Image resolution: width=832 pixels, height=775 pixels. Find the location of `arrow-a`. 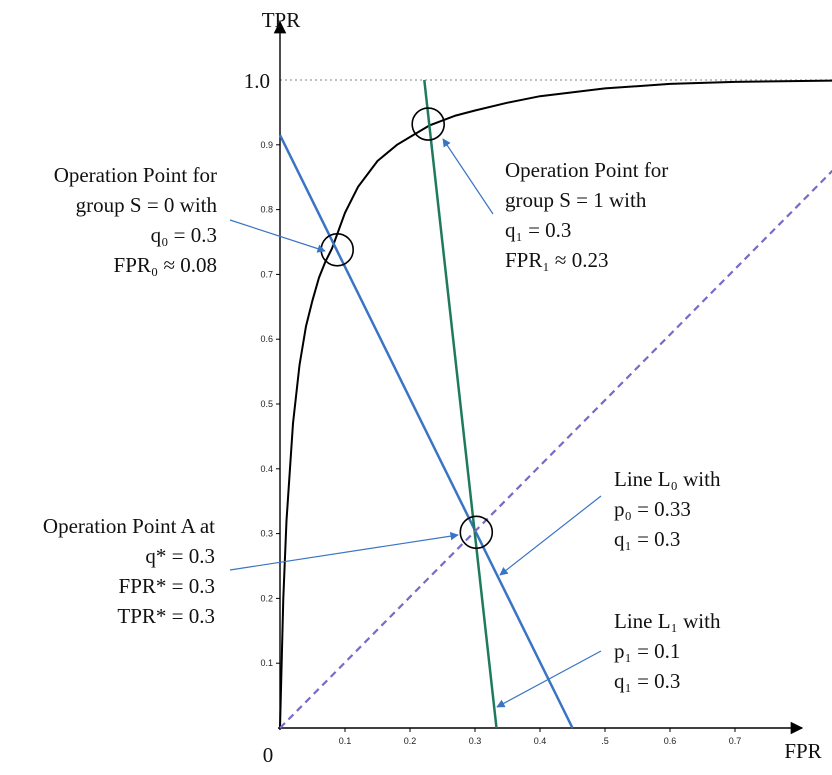

arrow-a is located at coordinates (344, 551).